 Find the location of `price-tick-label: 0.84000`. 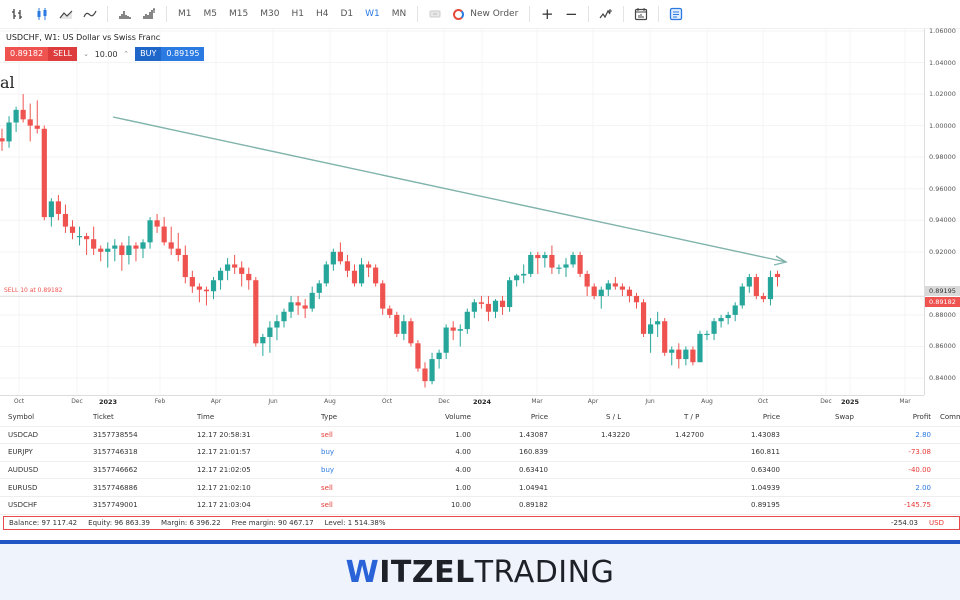

price-tick-label: 0.84000 is located at coordinates (942, 378).